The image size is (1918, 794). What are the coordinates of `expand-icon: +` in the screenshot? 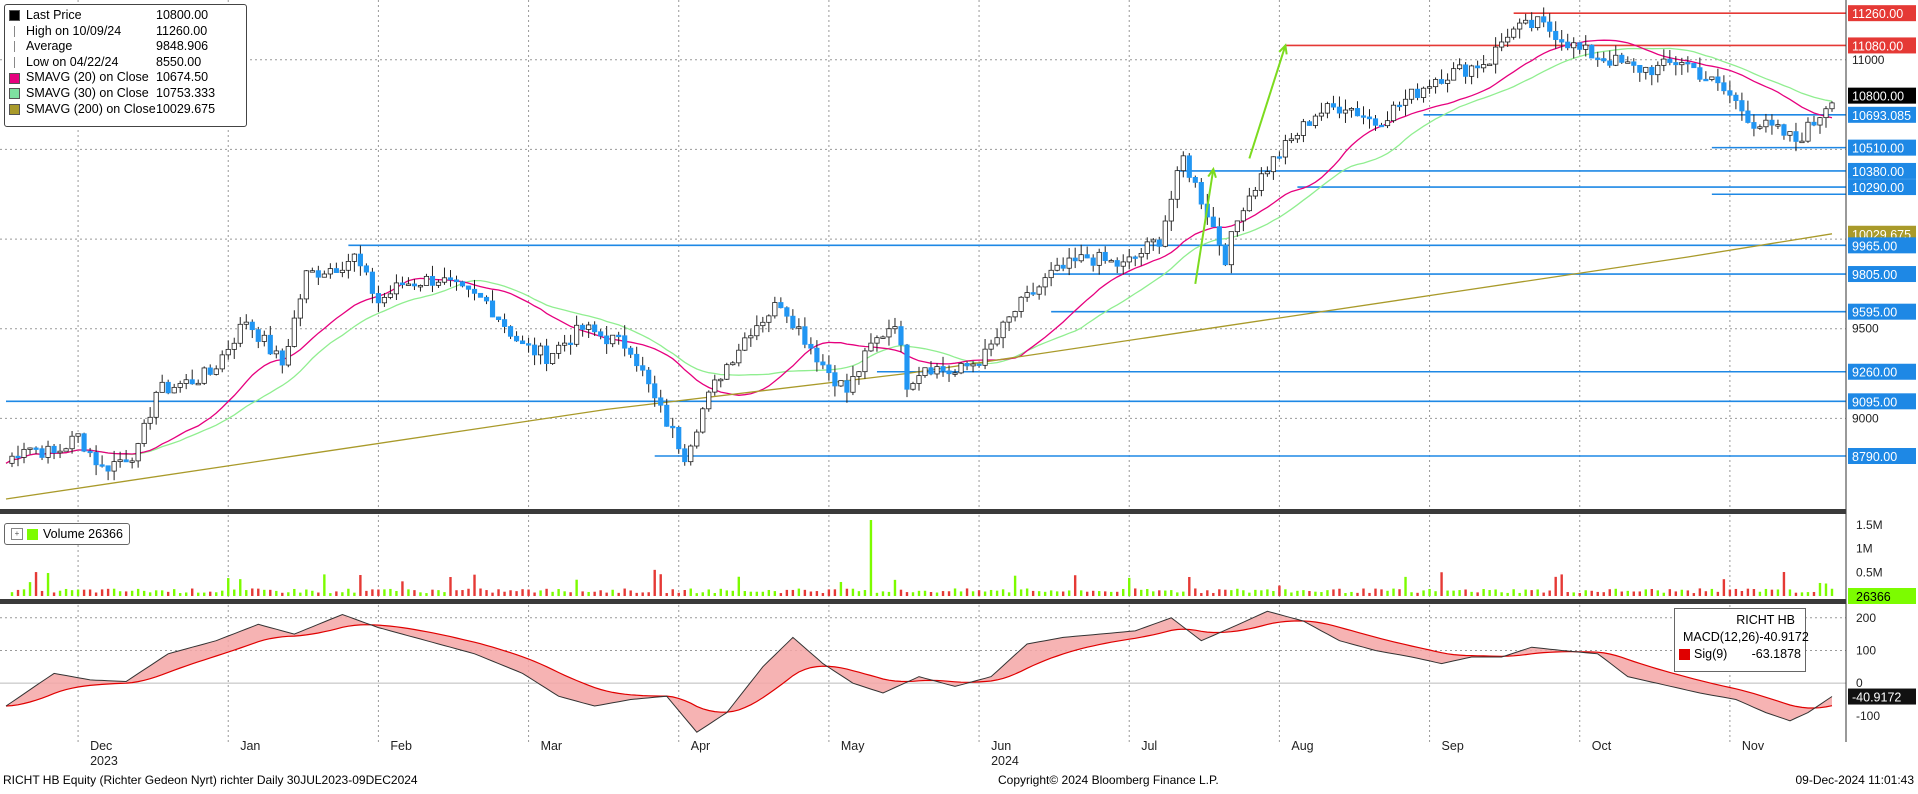 It's located at (17, 534).